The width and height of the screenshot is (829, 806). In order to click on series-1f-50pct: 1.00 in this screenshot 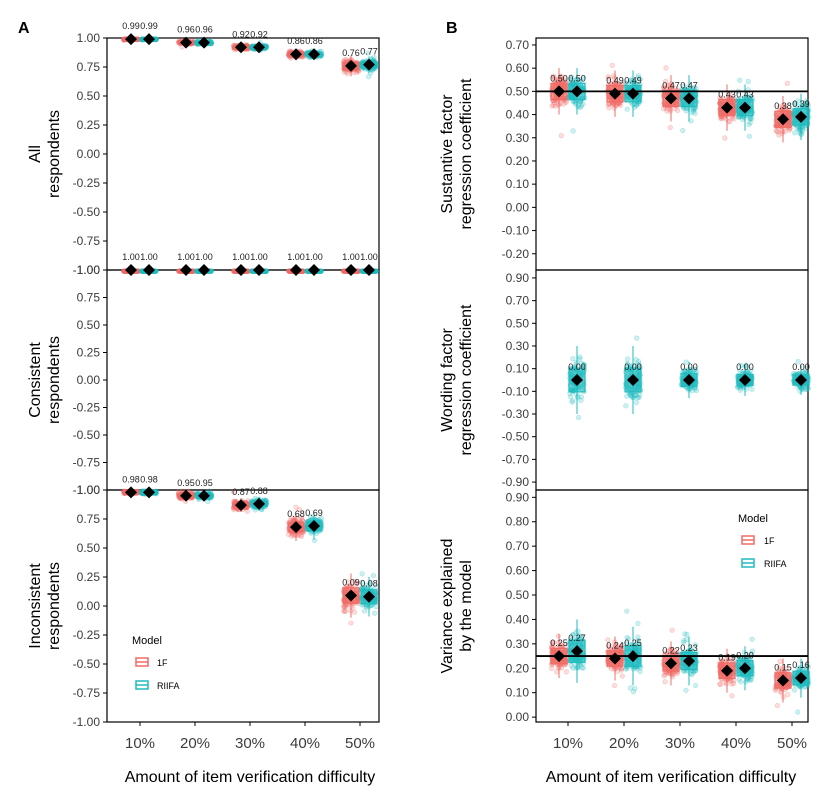, I will do `click(351, 264)`.